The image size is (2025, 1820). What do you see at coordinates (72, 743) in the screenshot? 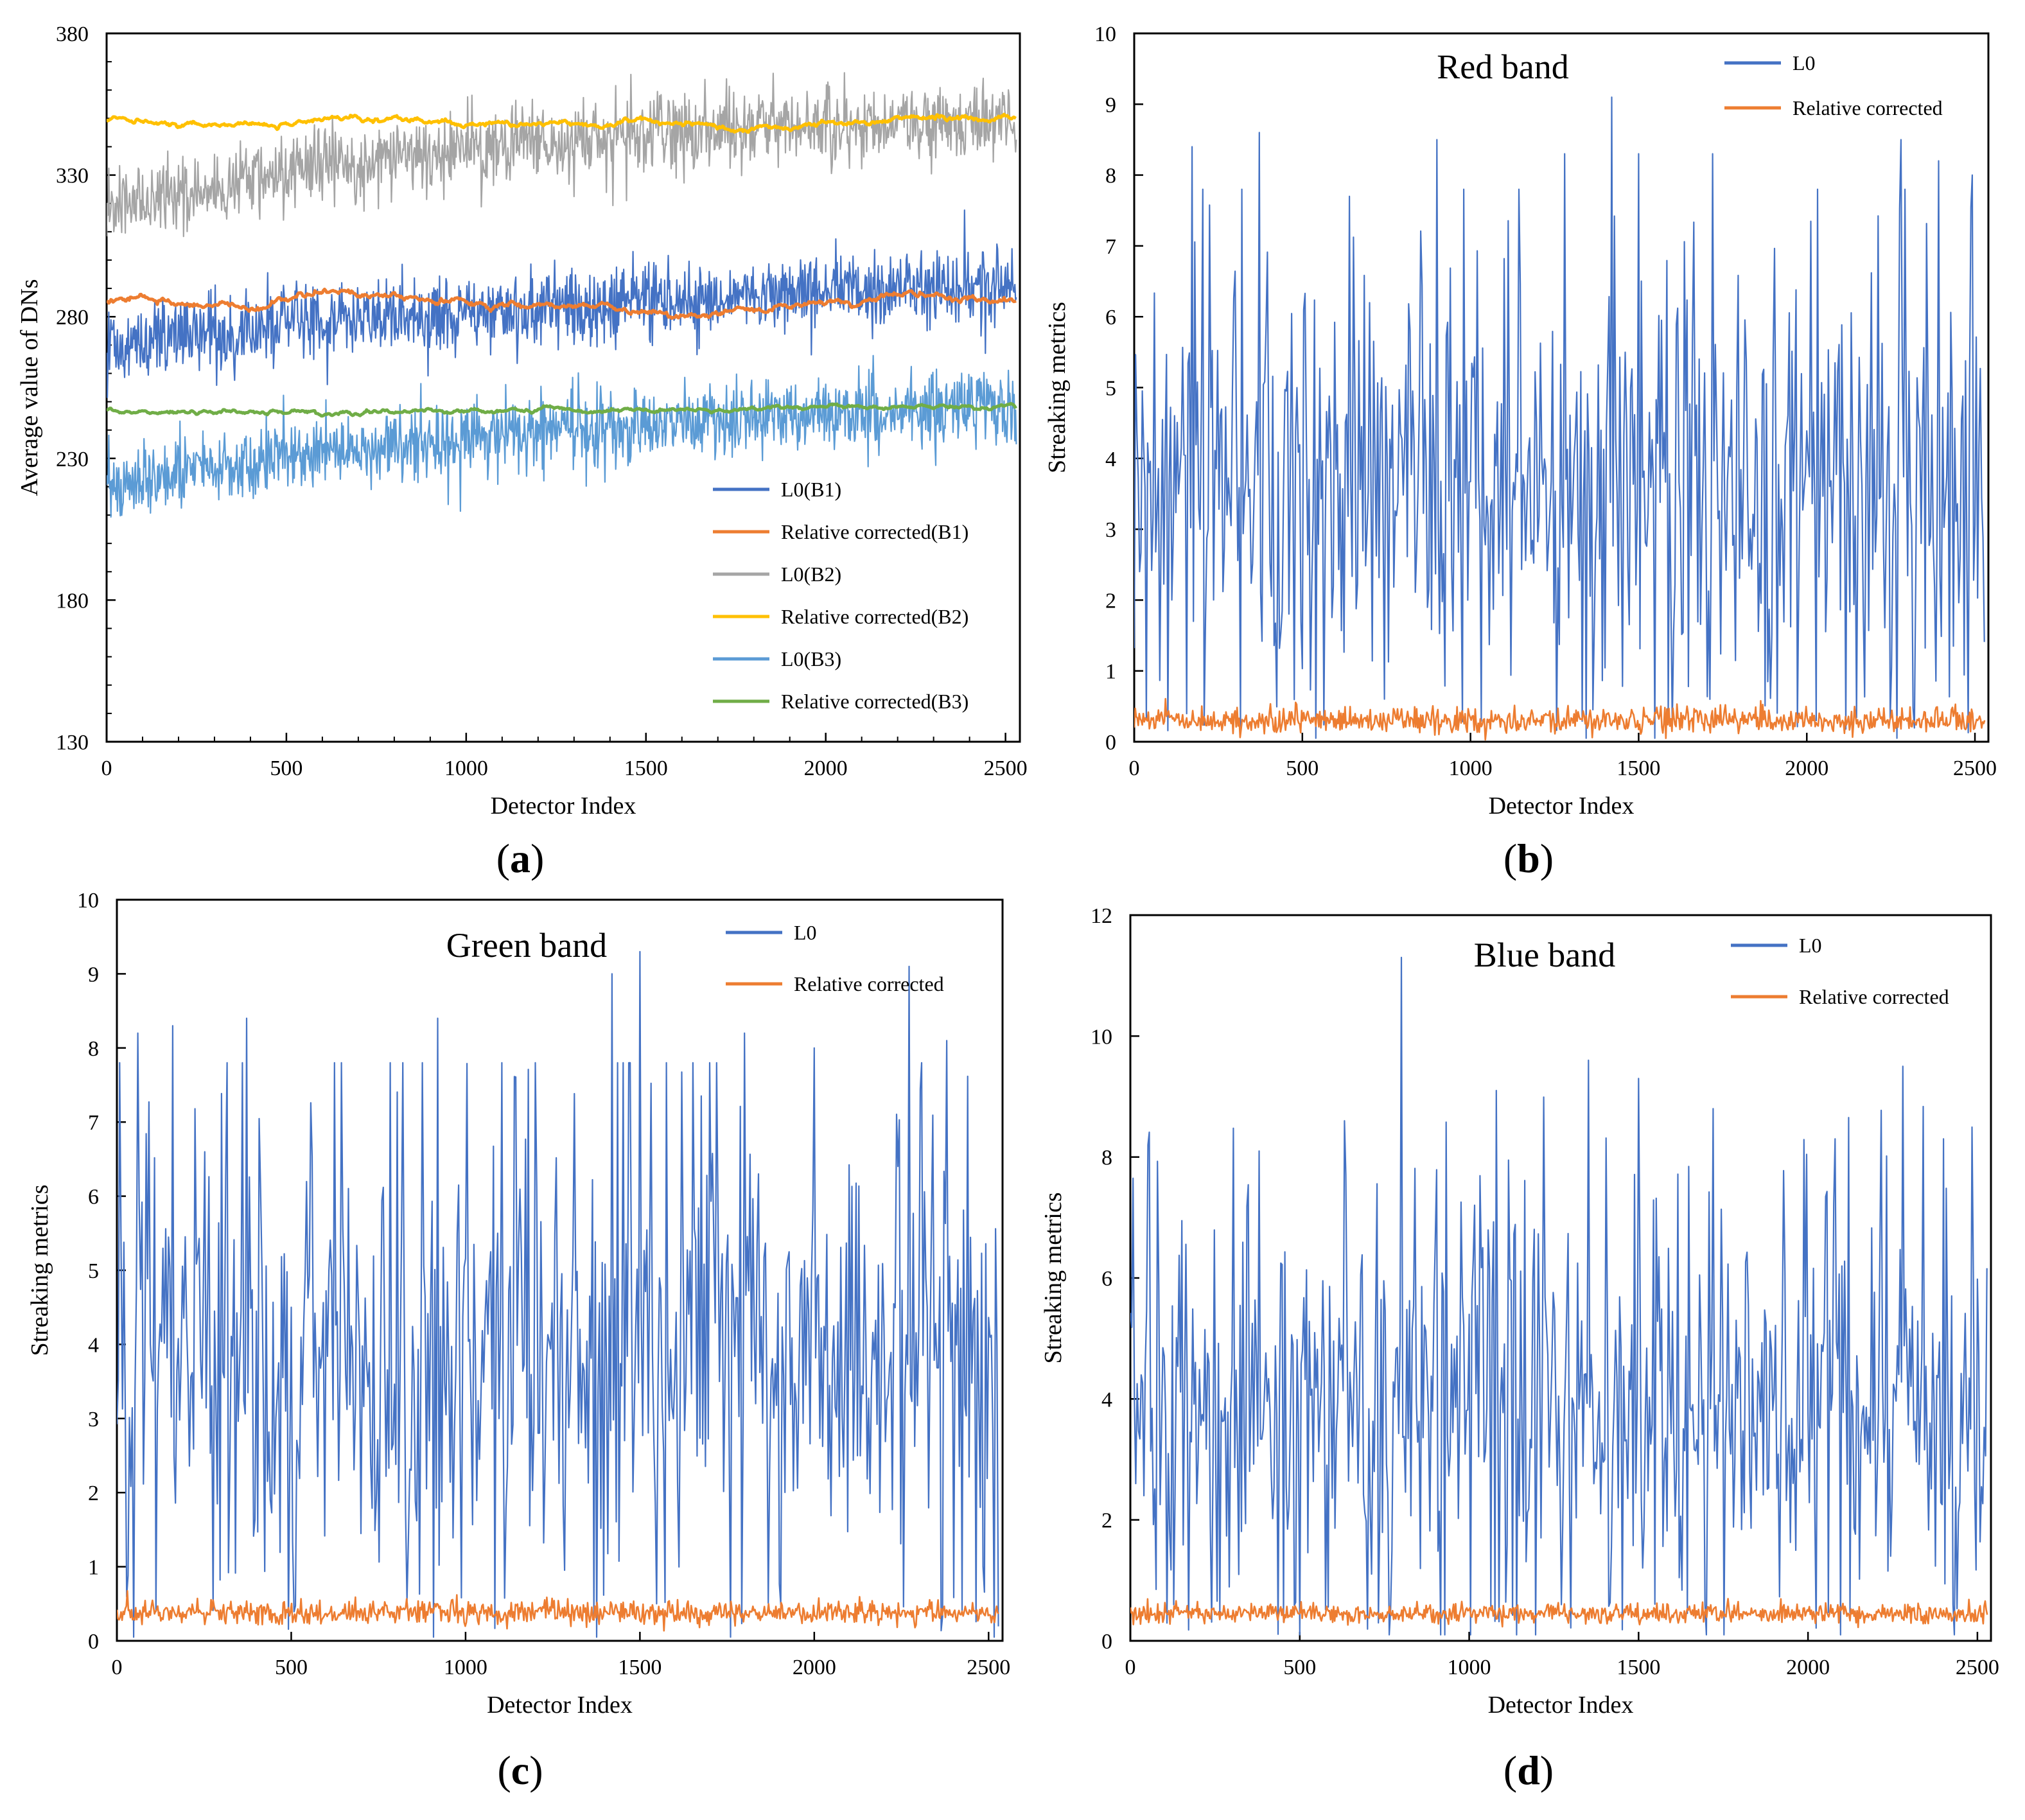
I see `y-tick-label: 130` at bounding box center [72, 743].